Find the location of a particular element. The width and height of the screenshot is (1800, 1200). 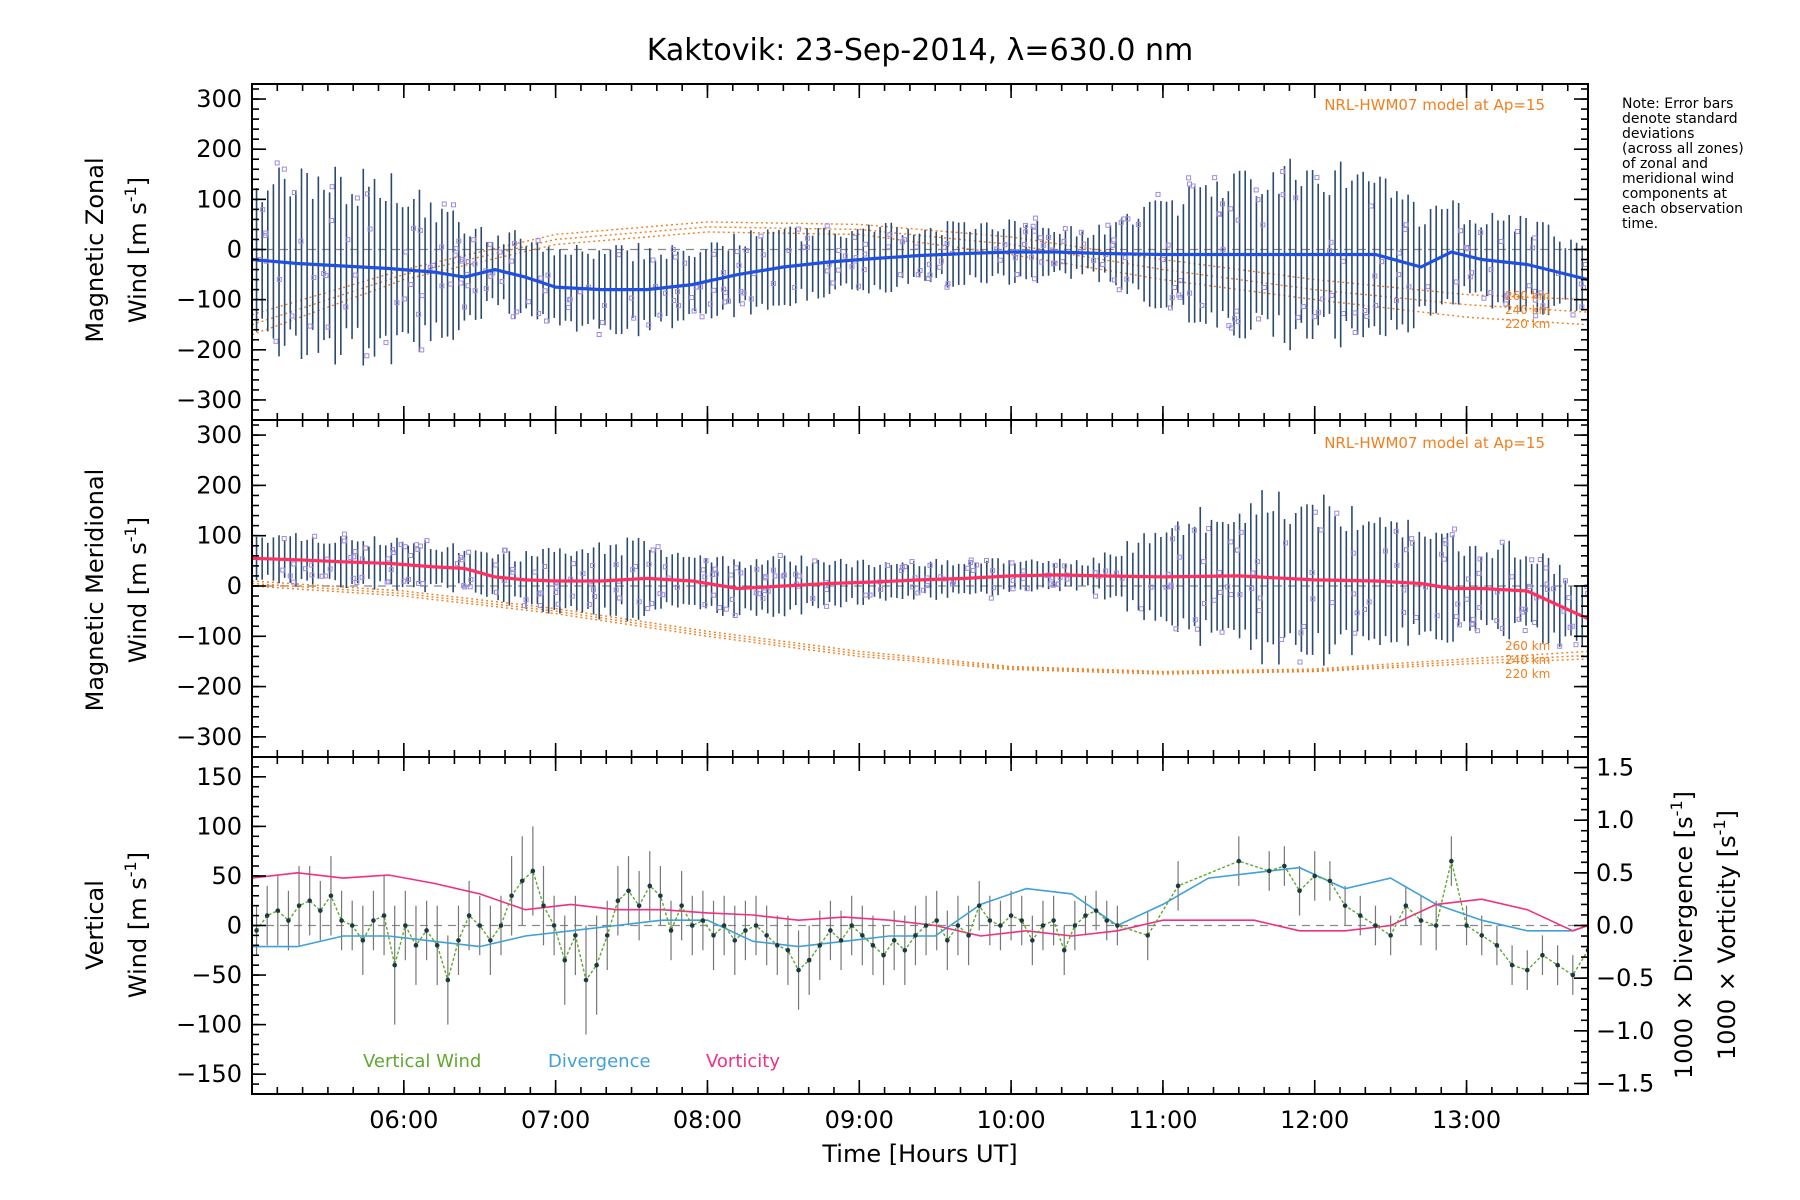

x-tick-label: 08:00 is located at coordinates (707, 1120).